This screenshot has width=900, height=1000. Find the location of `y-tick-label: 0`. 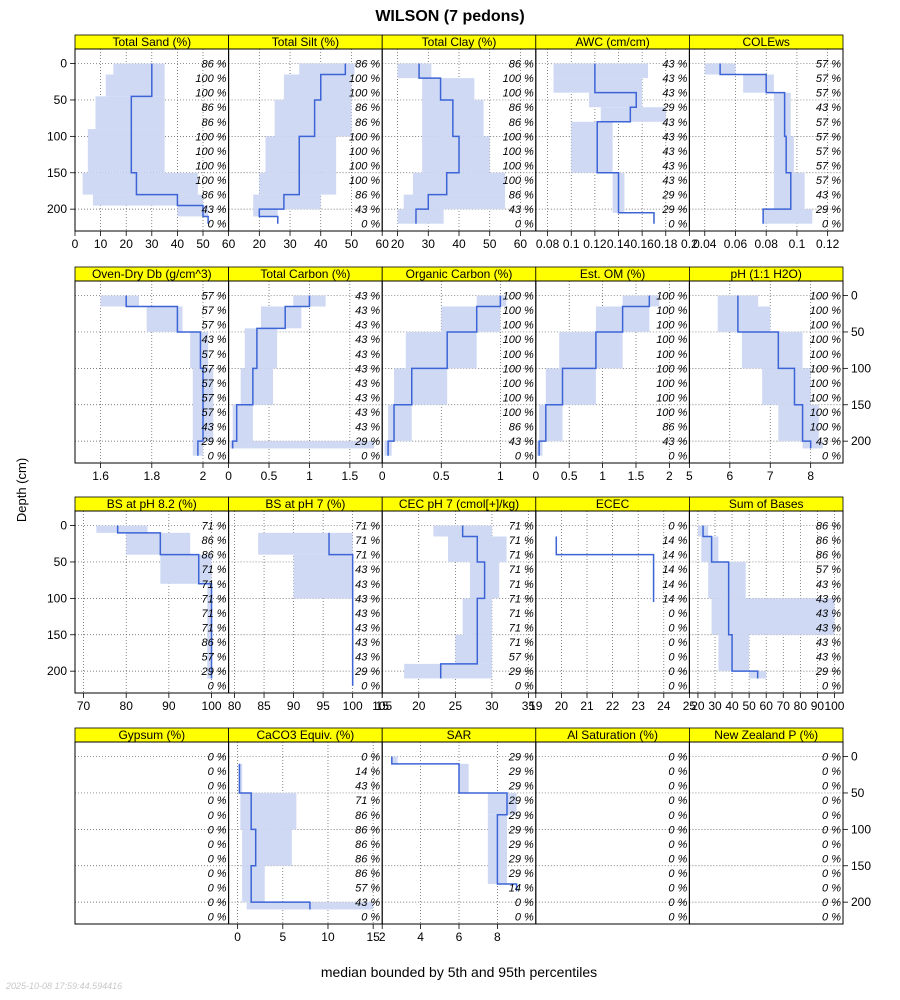

y-tick-label: 0 is located at coordinates (854, 757).